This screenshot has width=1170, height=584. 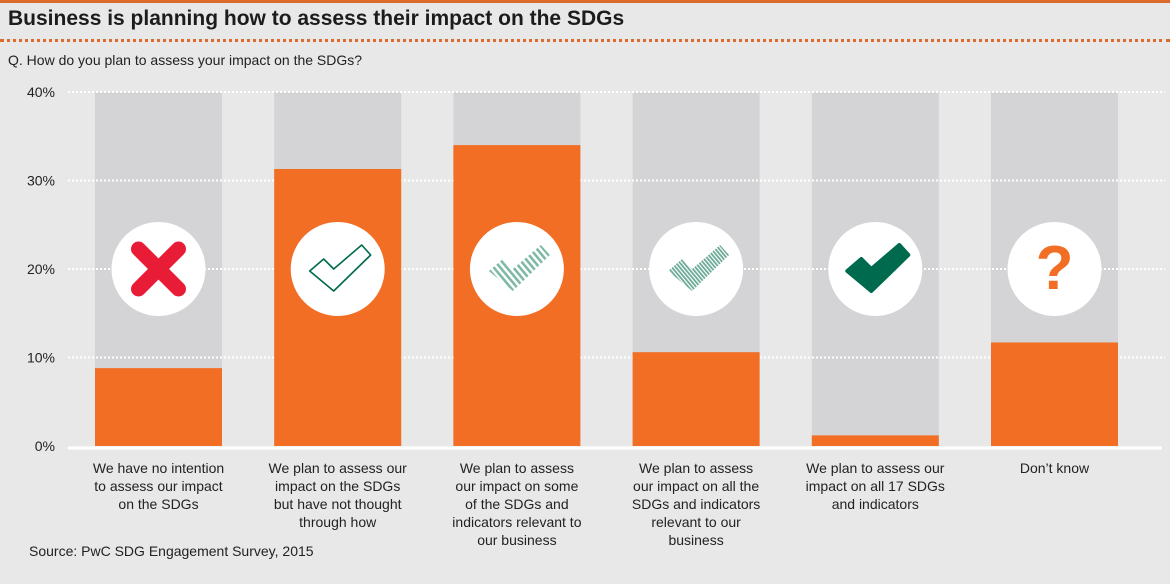 What do you see at coordinates (517, 540) in the screenshot?
I see `x-tick-label-line: our business` at bounding box center [517, 540].